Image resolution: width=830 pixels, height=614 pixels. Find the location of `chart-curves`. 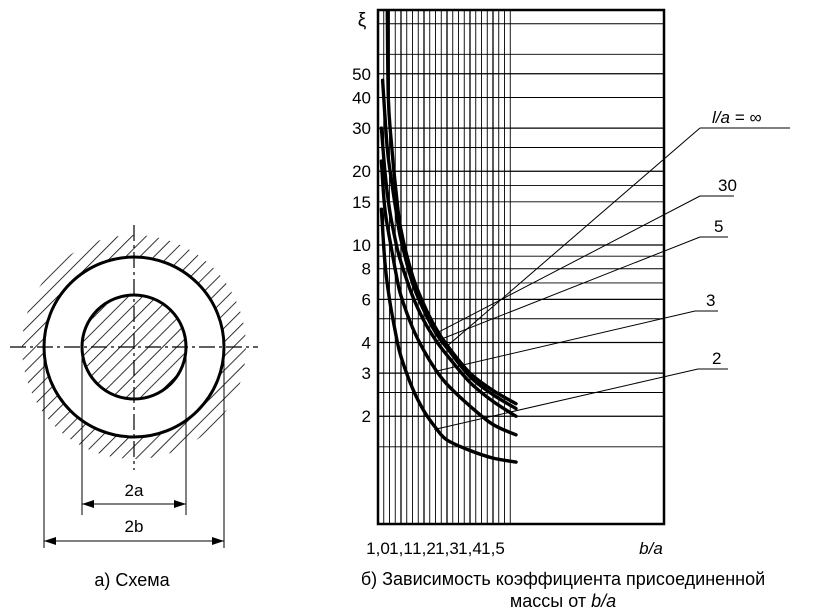

chart-curves is located at coordinates (448, 237).